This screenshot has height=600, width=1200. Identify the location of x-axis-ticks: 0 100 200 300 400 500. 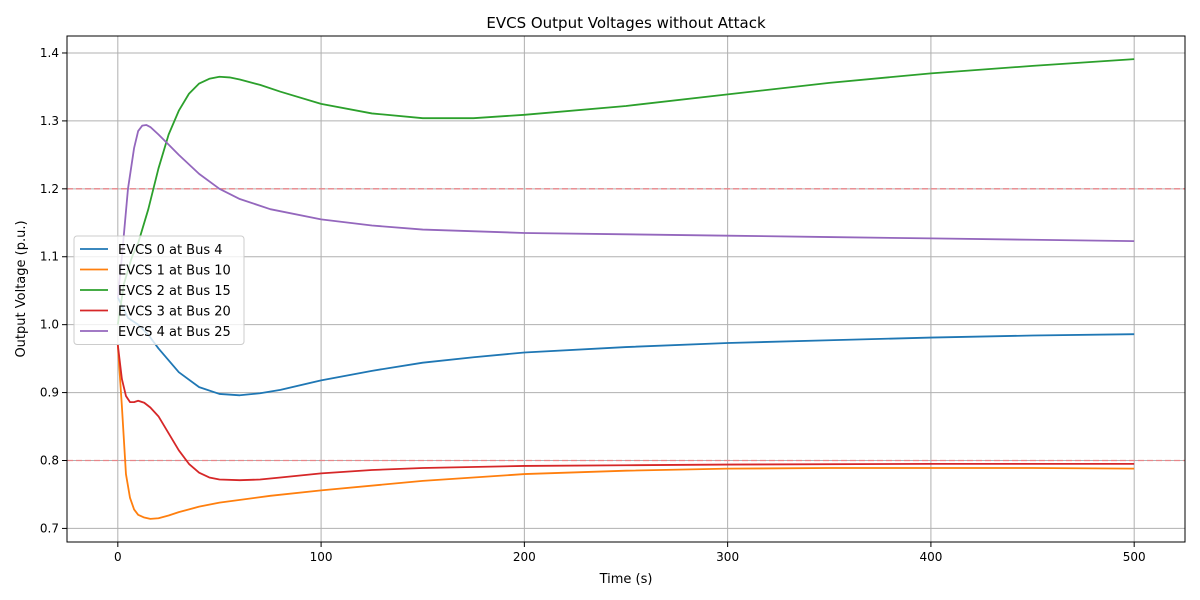
(630, 553).